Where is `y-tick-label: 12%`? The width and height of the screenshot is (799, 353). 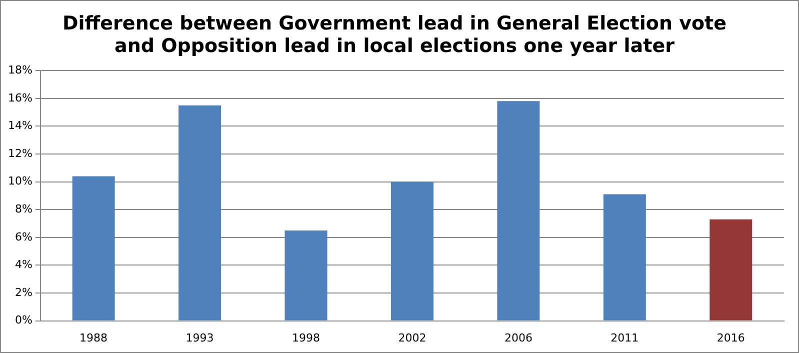 y-tick-label: 12% is located at coordinates (20, 153).